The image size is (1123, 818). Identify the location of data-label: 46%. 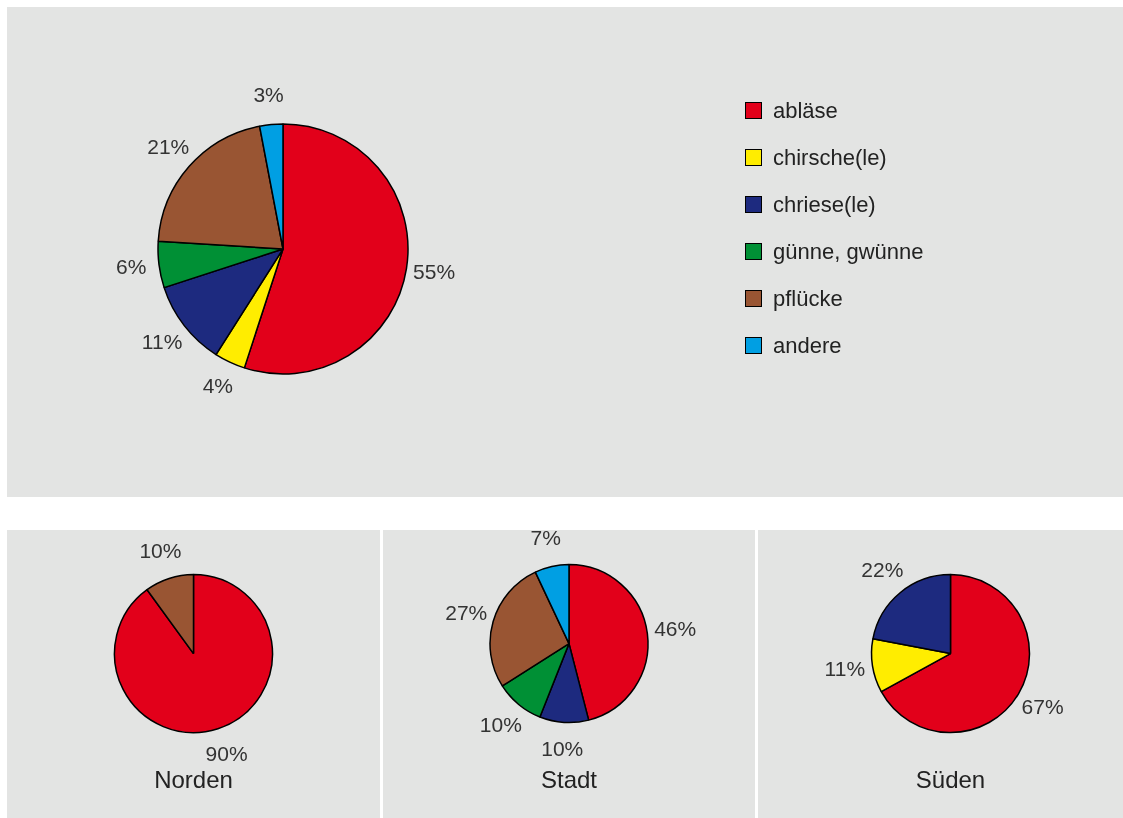
(675, 628).